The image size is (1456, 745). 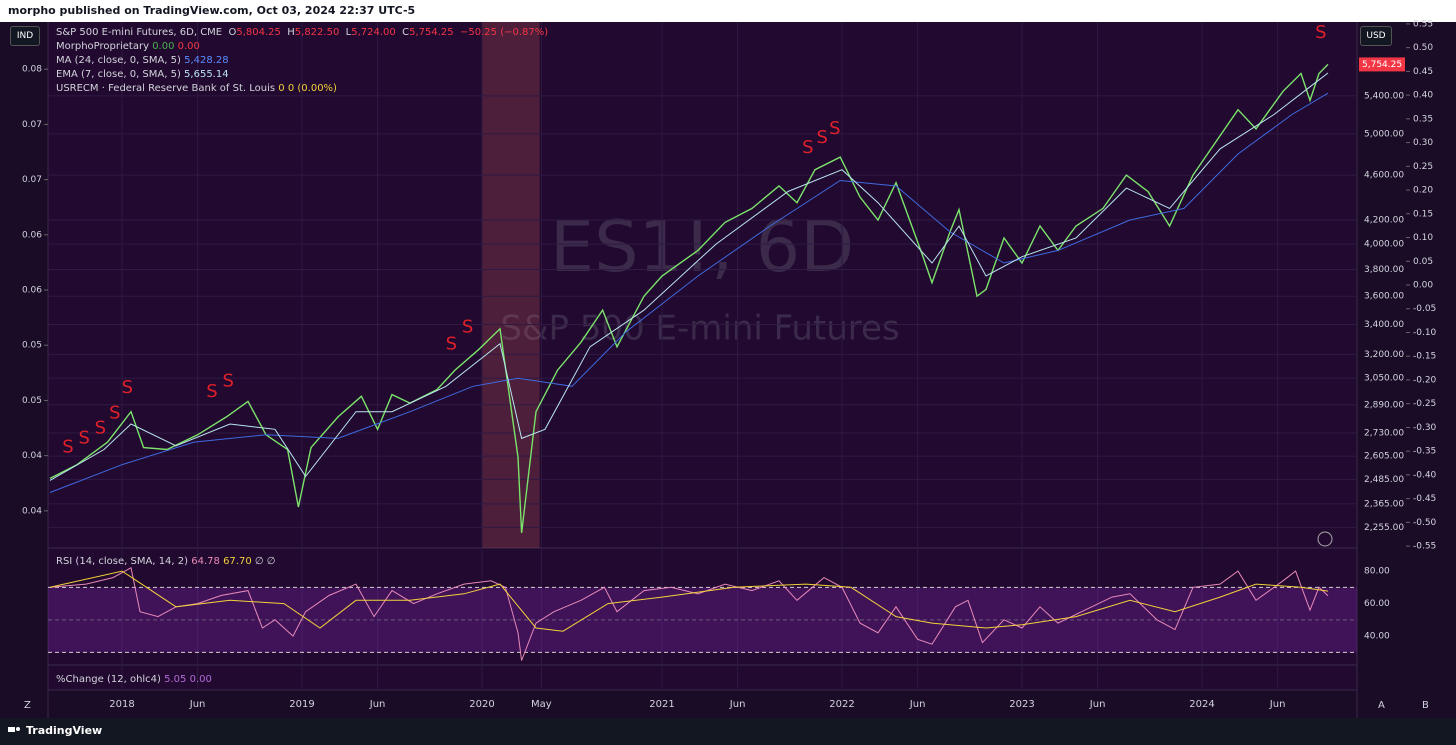 What do you see at coordinates (1384, 270) in the screenshot?
I see `y-tick-label: 3,800.00` at bounding box center [1384, 270].